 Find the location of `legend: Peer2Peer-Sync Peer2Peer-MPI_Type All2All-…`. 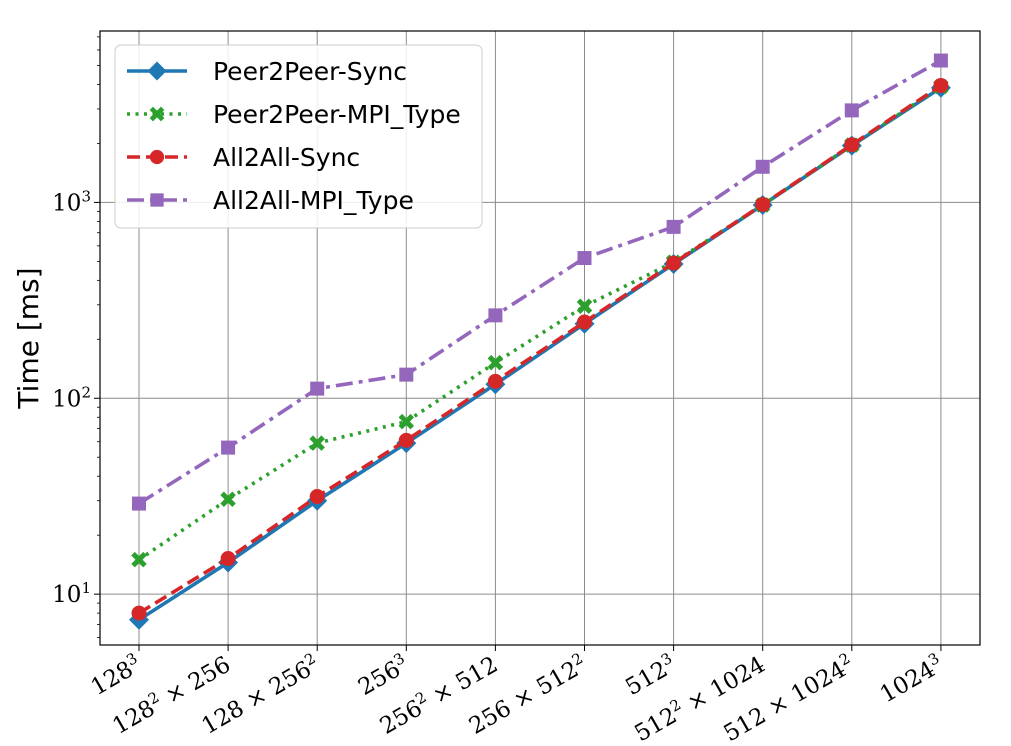

legend: Peer2Peer-Sync Peer2Peer-MPI_Type All2All-… is located at coordinates (298, 136).